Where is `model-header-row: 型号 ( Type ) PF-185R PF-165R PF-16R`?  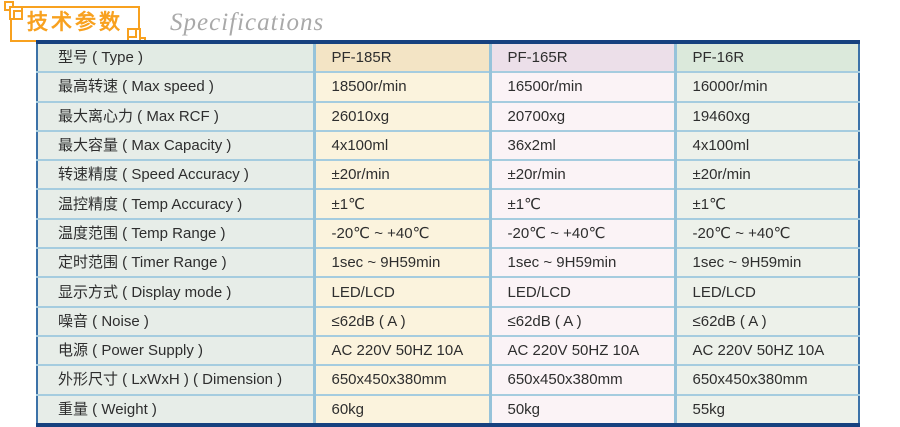 model-header-row: 型号 ( Type ) PF-185R PF-165R PF-16R is located at coordinates (448, 57).